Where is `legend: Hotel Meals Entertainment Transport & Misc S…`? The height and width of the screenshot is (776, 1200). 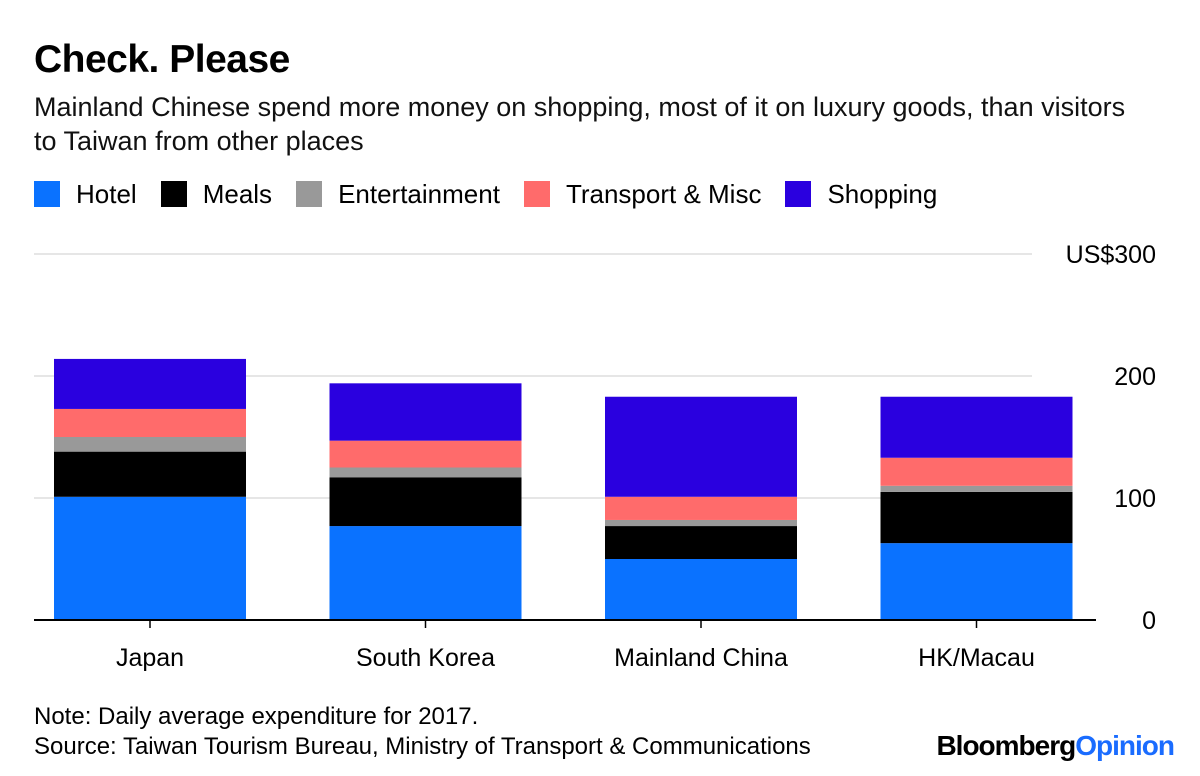 legend: Hotel Meals Entertainment Transport & Misc S… is located at coordinates (497, 194).